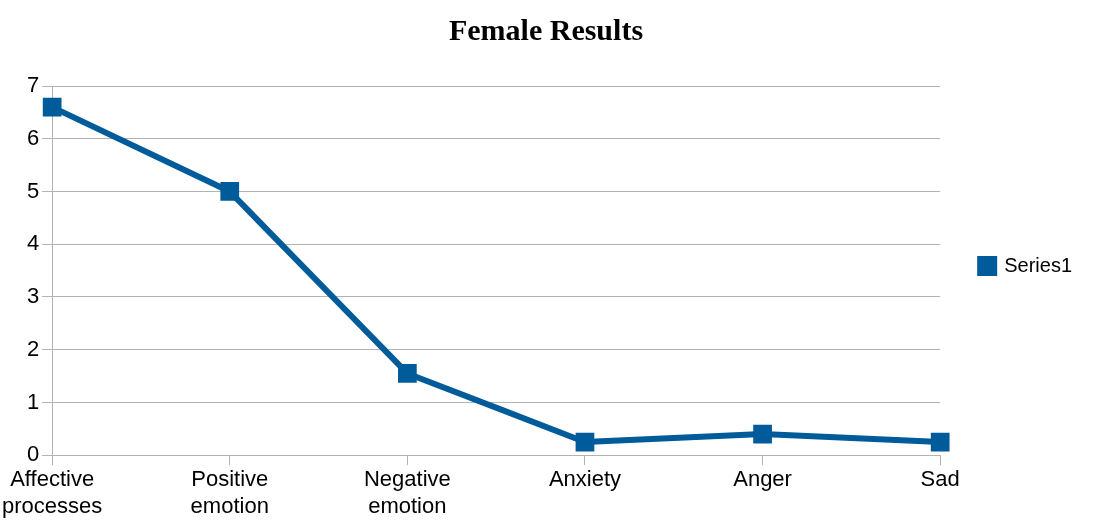 This screenshot has height=522, width=1102. I want to click on y-tick-label: 6, so click(33, 137).